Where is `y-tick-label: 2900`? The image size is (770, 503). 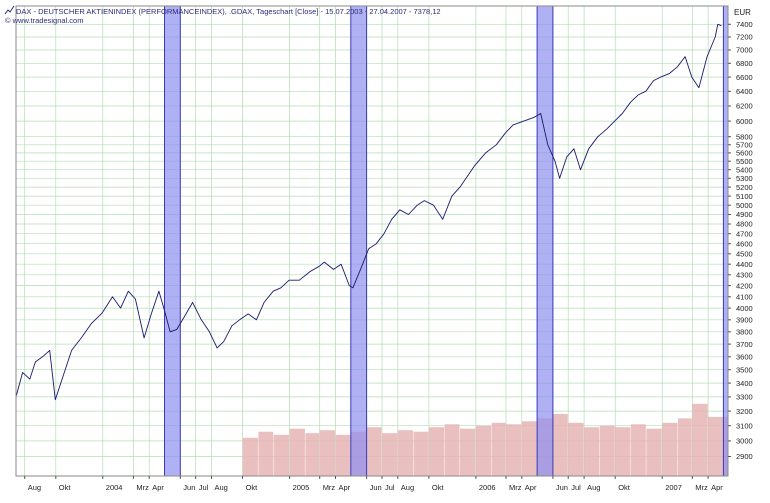
y-tick-label: 2900 is located at coordinates (744, 456).